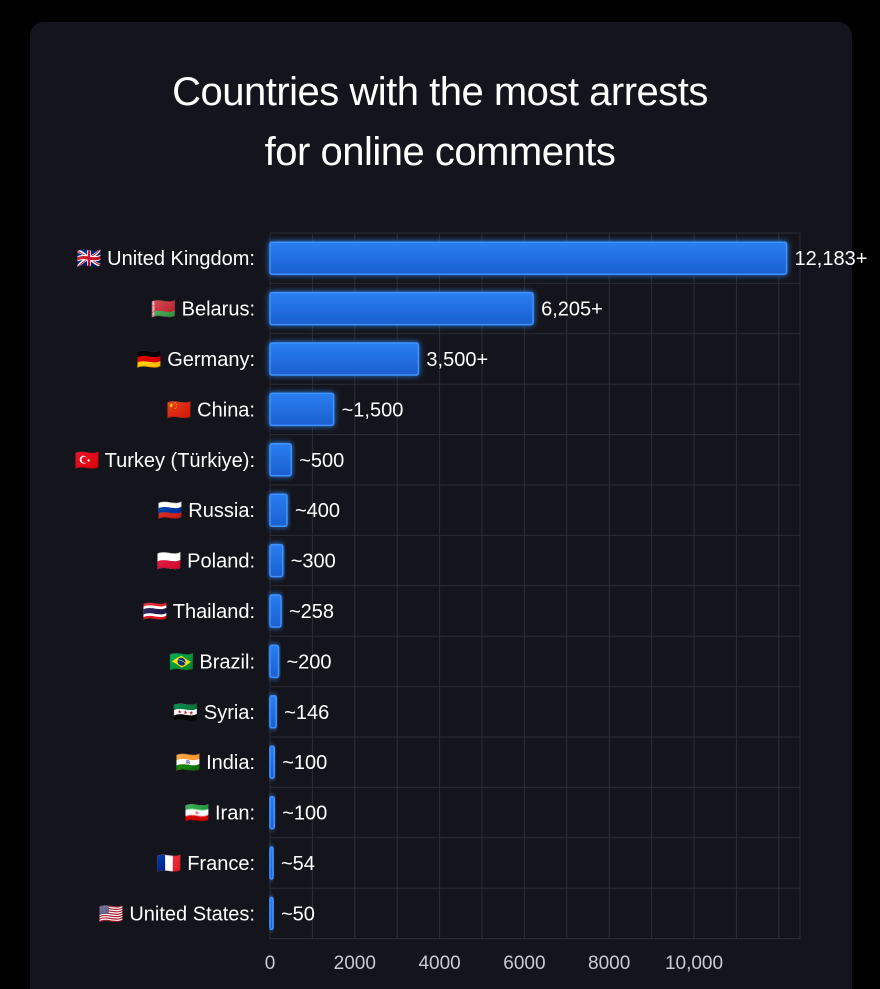 The height and width of the screenshot is (989, 880). I want to click on category-label: 🇩🇪 Germany:, so click(196, 360).